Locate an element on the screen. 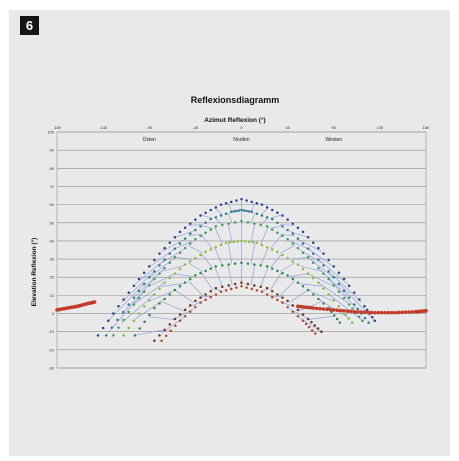  y-tick-label: 80 is located at coordinates (52, 168).